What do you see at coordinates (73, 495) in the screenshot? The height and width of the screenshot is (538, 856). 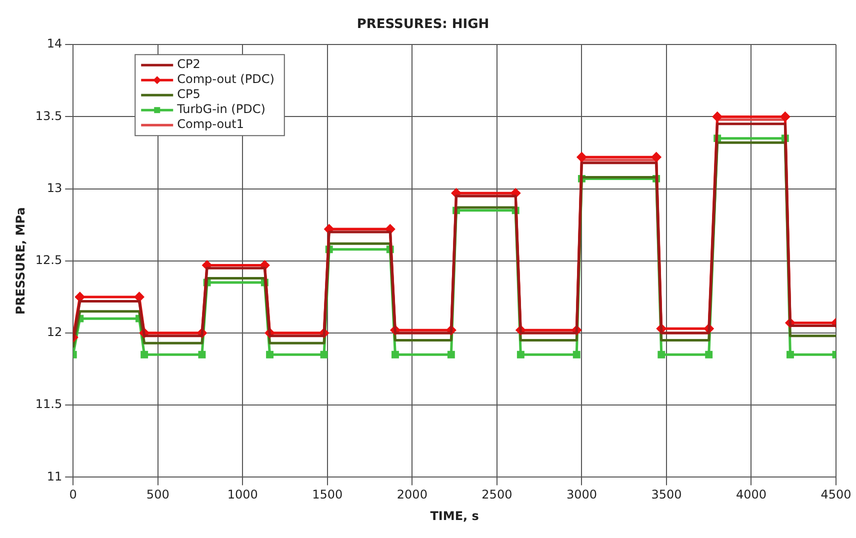 I see `x-tick-label: 0` at bounding box center [73, 495].